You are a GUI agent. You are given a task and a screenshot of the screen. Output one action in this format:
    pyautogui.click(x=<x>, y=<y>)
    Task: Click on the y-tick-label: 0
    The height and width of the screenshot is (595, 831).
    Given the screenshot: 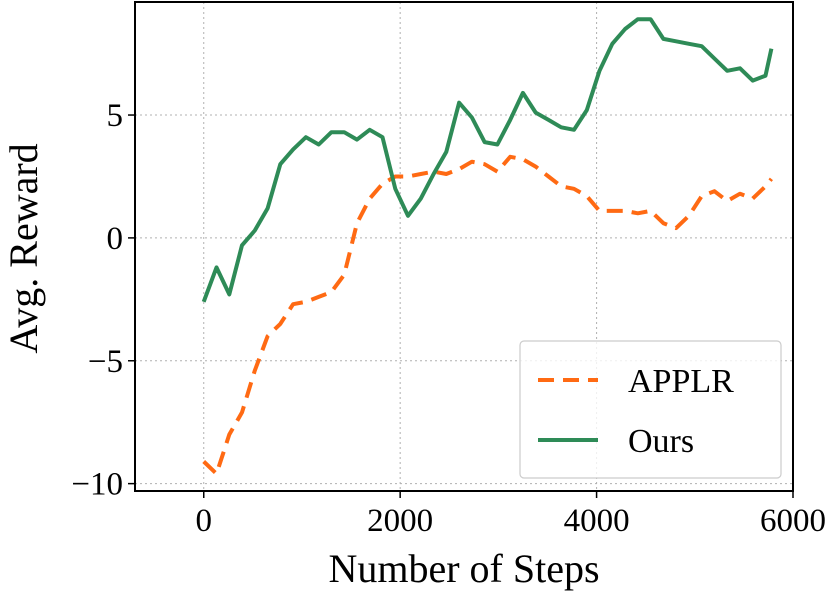 What is the action you would take?
    pyautogui.click(x=115, y=239)
    